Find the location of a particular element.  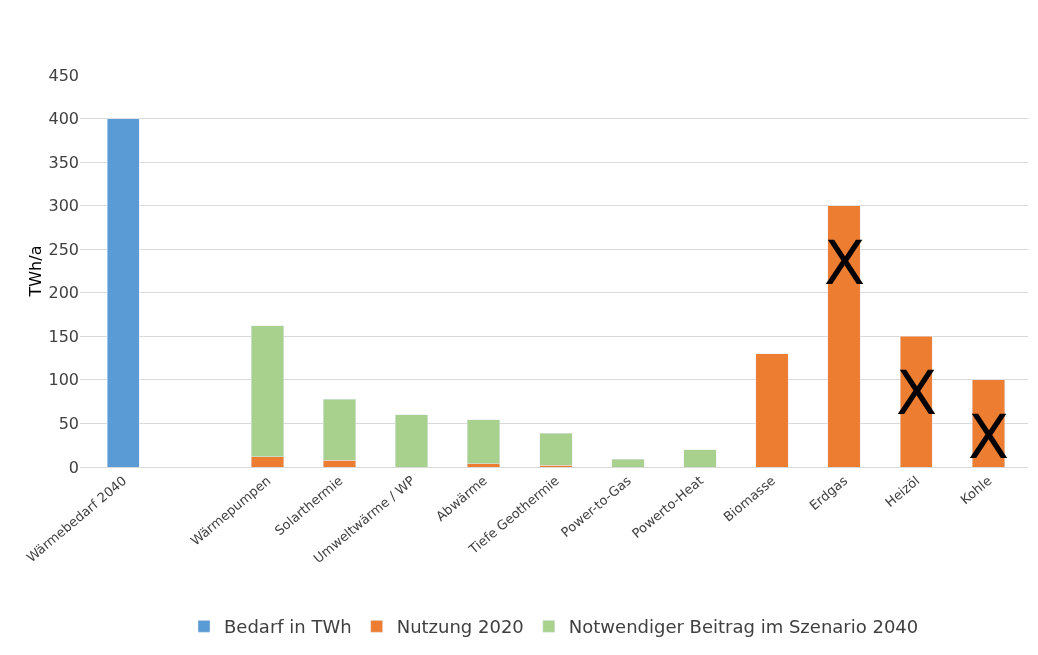

y-tick-label: 100 is located at coordinates (63, 380).